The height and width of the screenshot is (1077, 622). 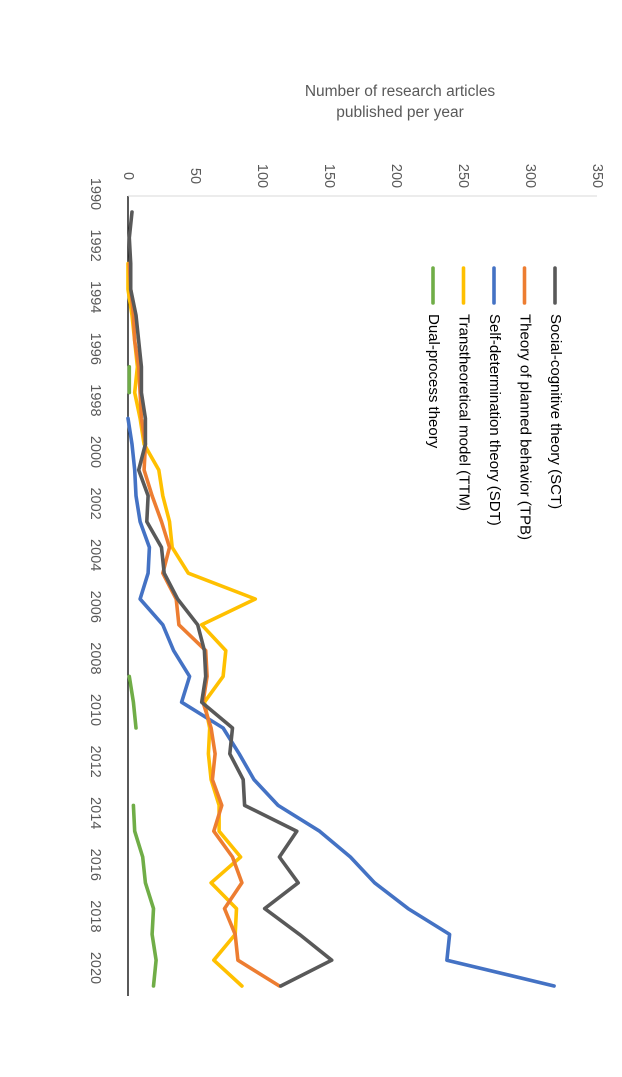 I want to click on x-tick-label: 2006, so click(x=95, y=607).